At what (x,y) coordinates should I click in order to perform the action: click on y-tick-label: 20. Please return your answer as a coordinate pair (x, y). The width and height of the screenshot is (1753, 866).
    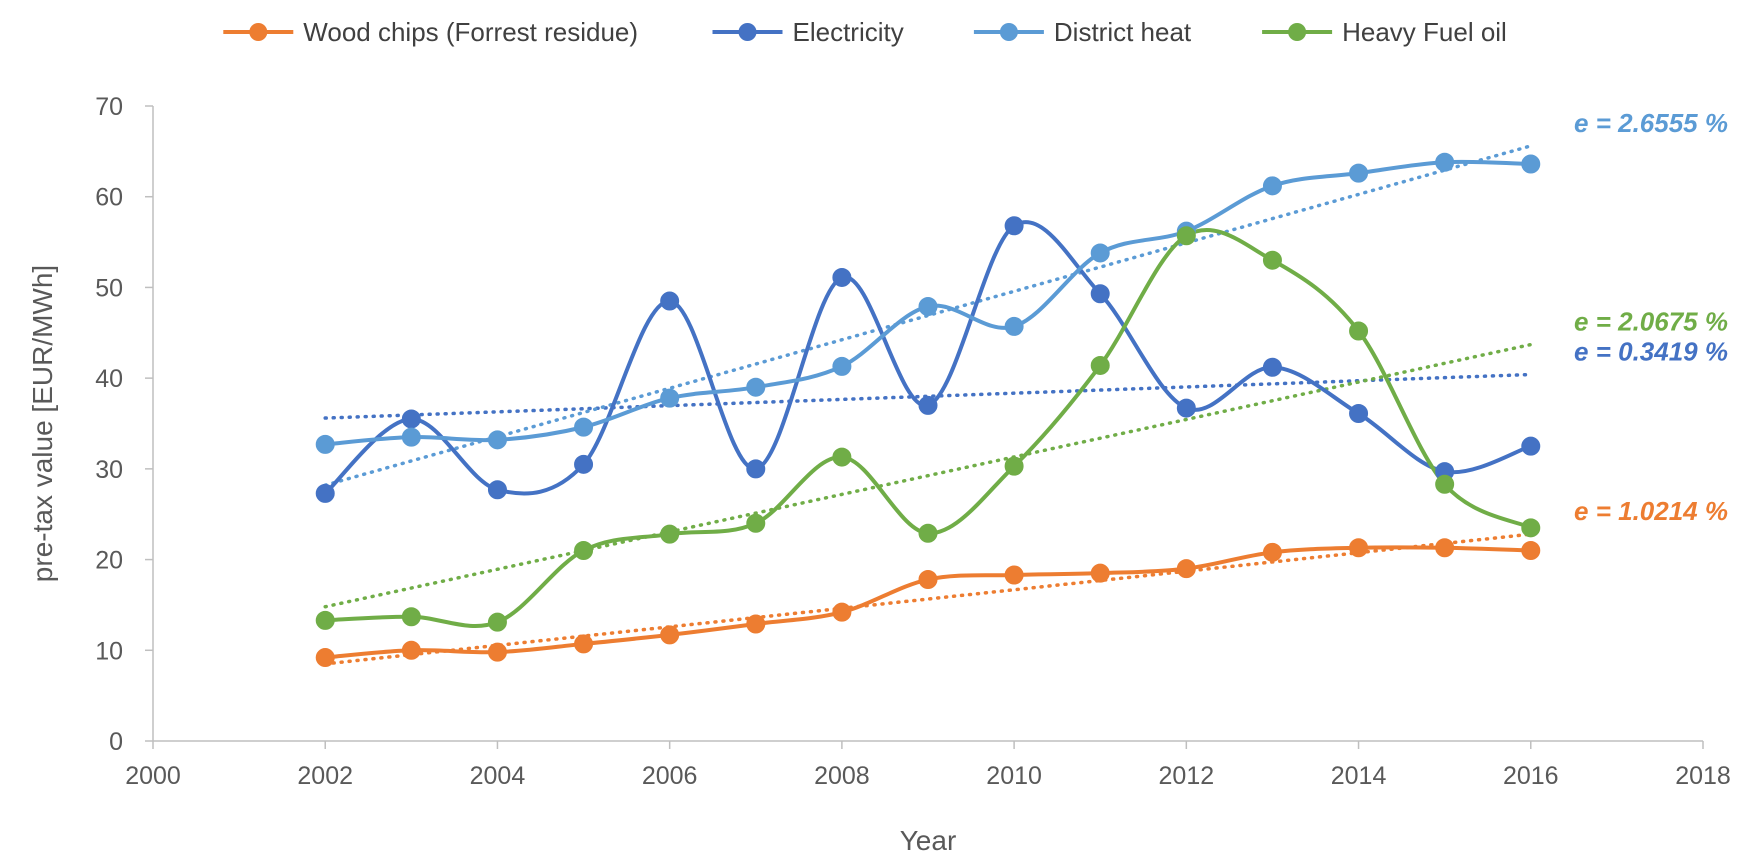
    Looking at the image, I should click on (109, 561).